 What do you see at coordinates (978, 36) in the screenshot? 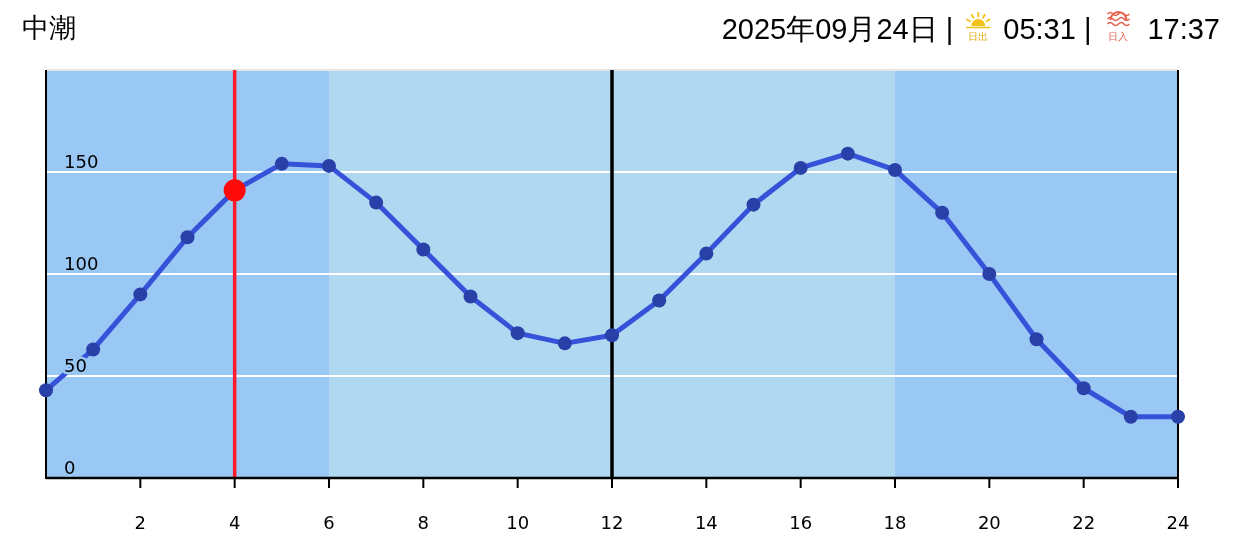
I see `text: 日出` at bounding box center [978, 36].